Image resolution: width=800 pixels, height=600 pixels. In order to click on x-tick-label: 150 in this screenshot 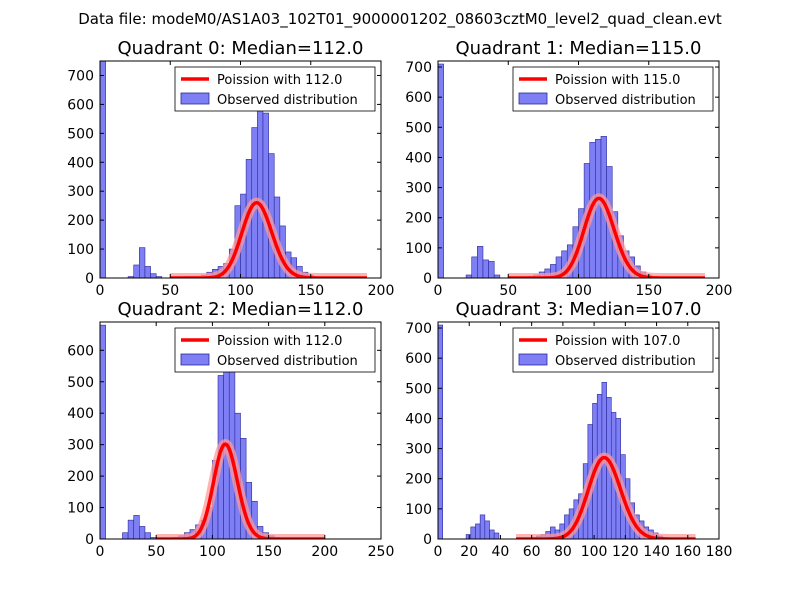, I will do `click(268, 552)`.